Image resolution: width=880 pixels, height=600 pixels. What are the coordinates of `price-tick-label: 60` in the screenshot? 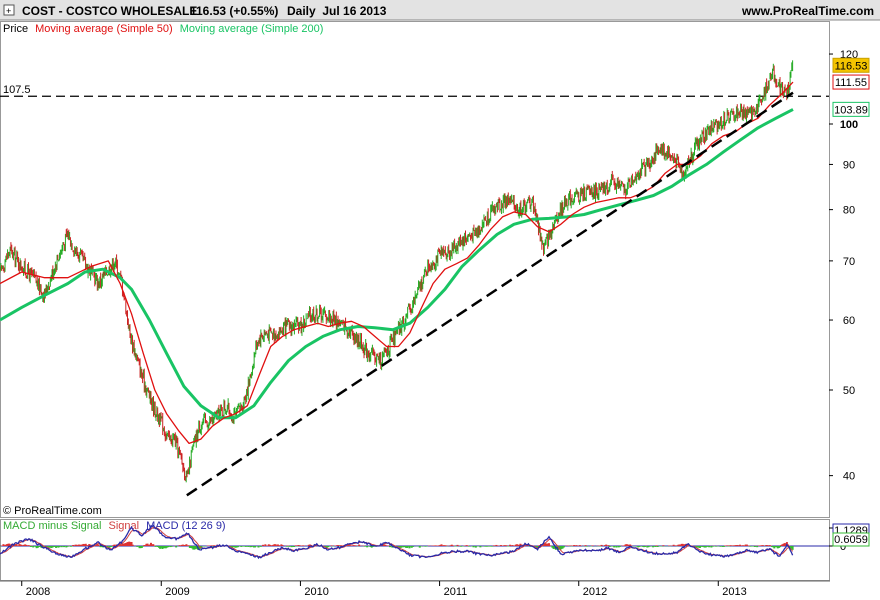 It's located at (849, 321).